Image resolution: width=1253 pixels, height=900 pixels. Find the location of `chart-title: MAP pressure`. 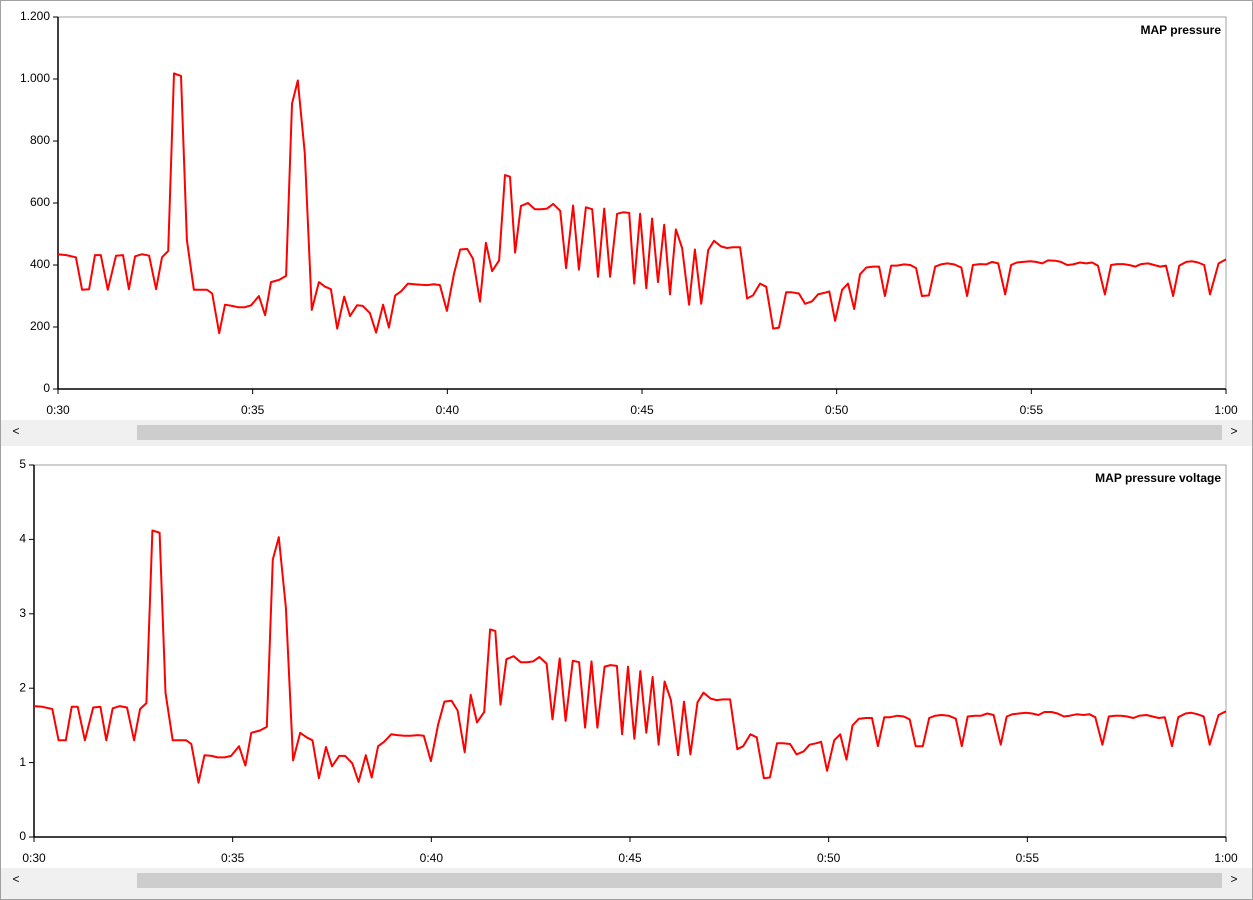

chart-title: MAP pressure is located at coordinates (1181, 30).